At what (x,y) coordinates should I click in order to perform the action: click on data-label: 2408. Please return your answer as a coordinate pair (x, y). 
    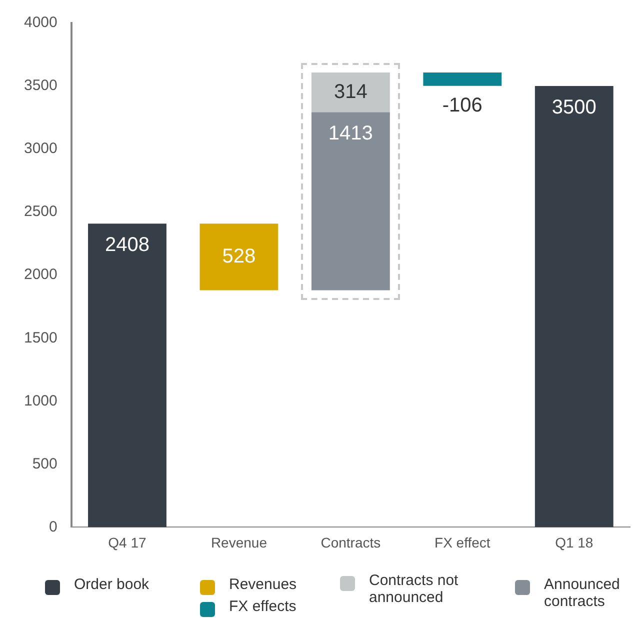
    Looking at the image, I should click on (127, 245).